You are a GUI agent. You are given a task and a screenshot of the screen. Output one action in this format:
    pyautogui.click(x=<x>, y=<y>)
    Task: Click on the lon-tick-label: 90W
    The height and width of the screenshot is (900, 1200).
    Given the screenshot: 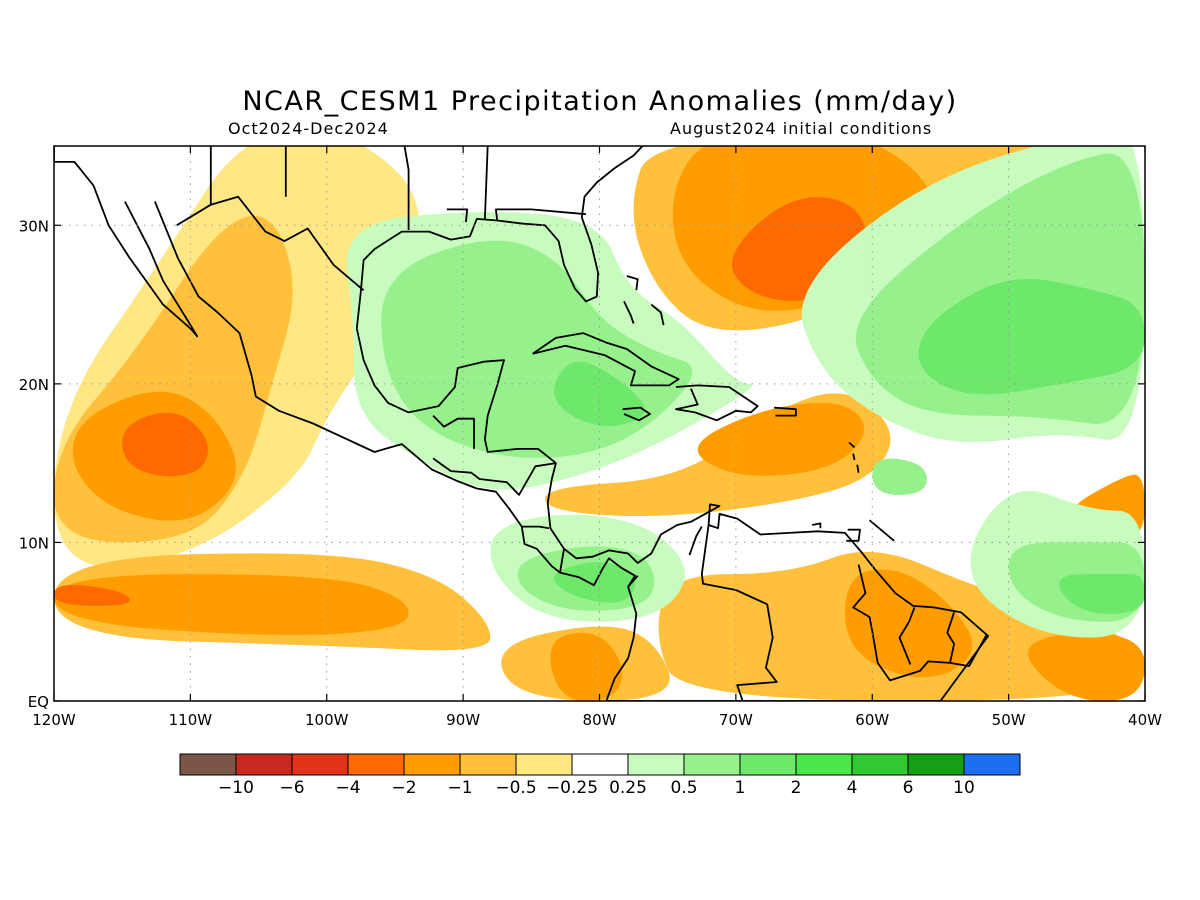 What is the action you would take?
    pyautogui.click(x=463, y=720)
    